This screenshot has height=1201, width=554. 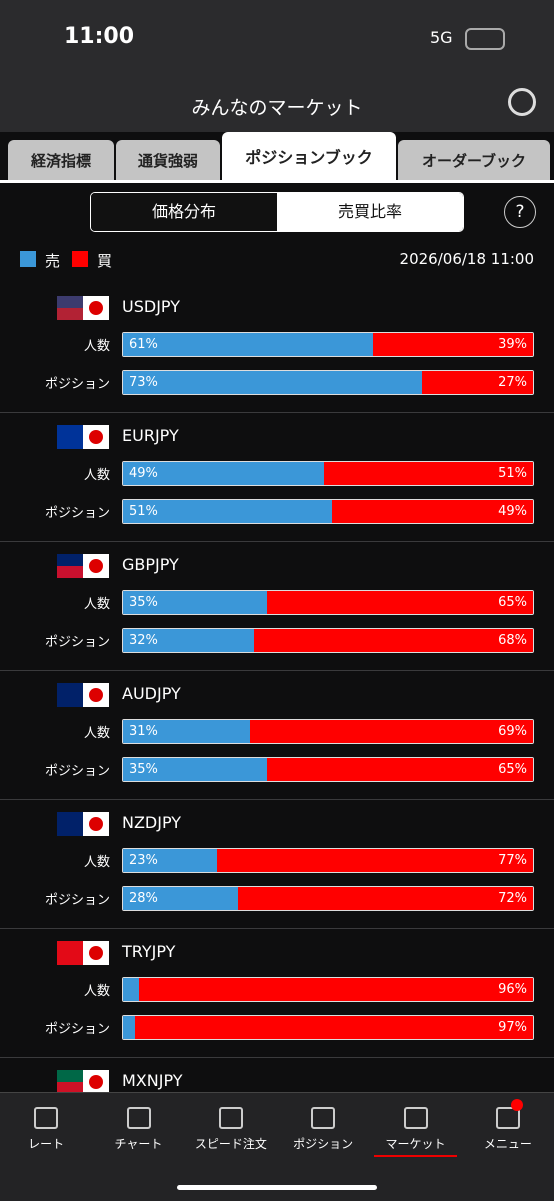 What do you see at coordinates (309, 156) in the screenshot?
I see `tab: ポジションブック` at bounding box center [309, 156].